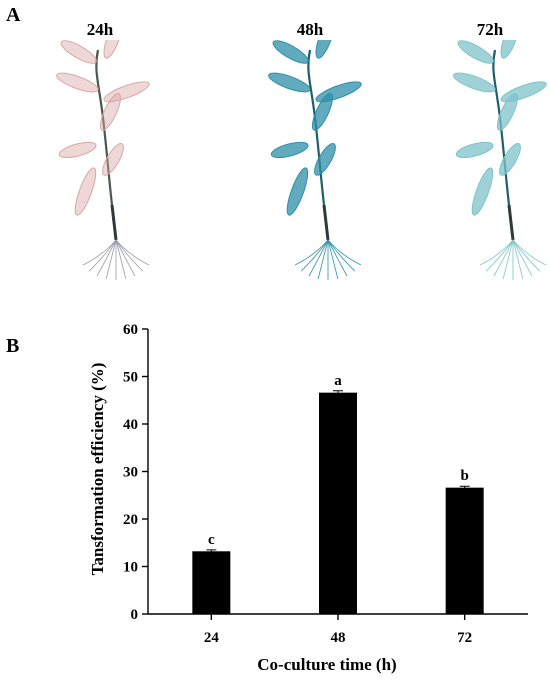  I want to click on significance-label-24: c, so click(211, 540).